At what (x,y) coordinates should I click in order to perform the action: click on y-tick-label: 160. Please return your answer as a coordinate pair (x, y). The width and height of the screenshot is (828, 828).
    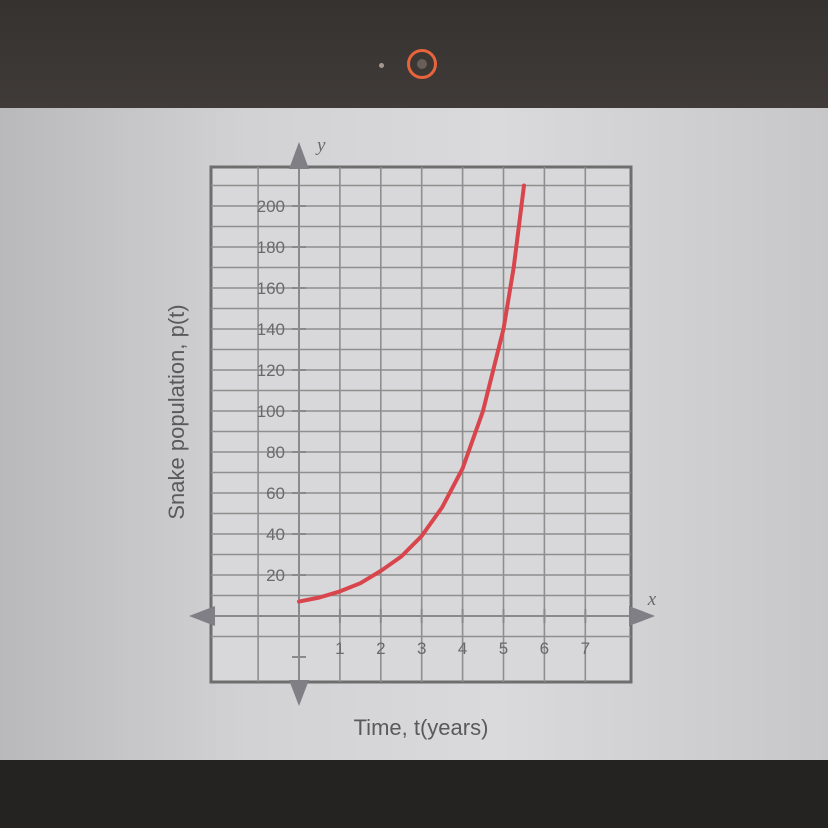
    Looking at the image, I should click on (271, 288).